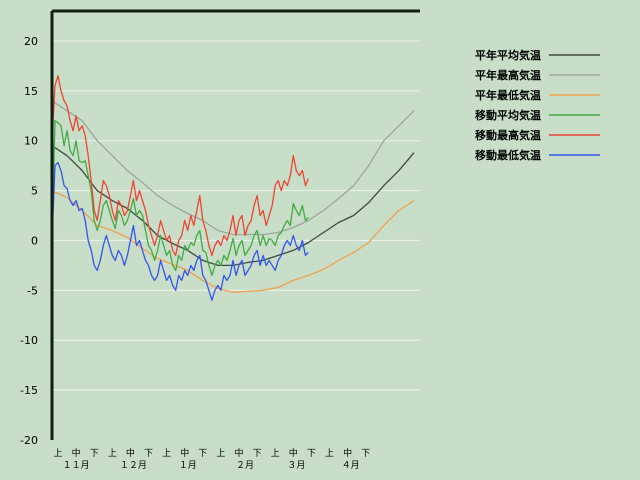  I want to click on y-tick-label: -5, so click(32, 290).